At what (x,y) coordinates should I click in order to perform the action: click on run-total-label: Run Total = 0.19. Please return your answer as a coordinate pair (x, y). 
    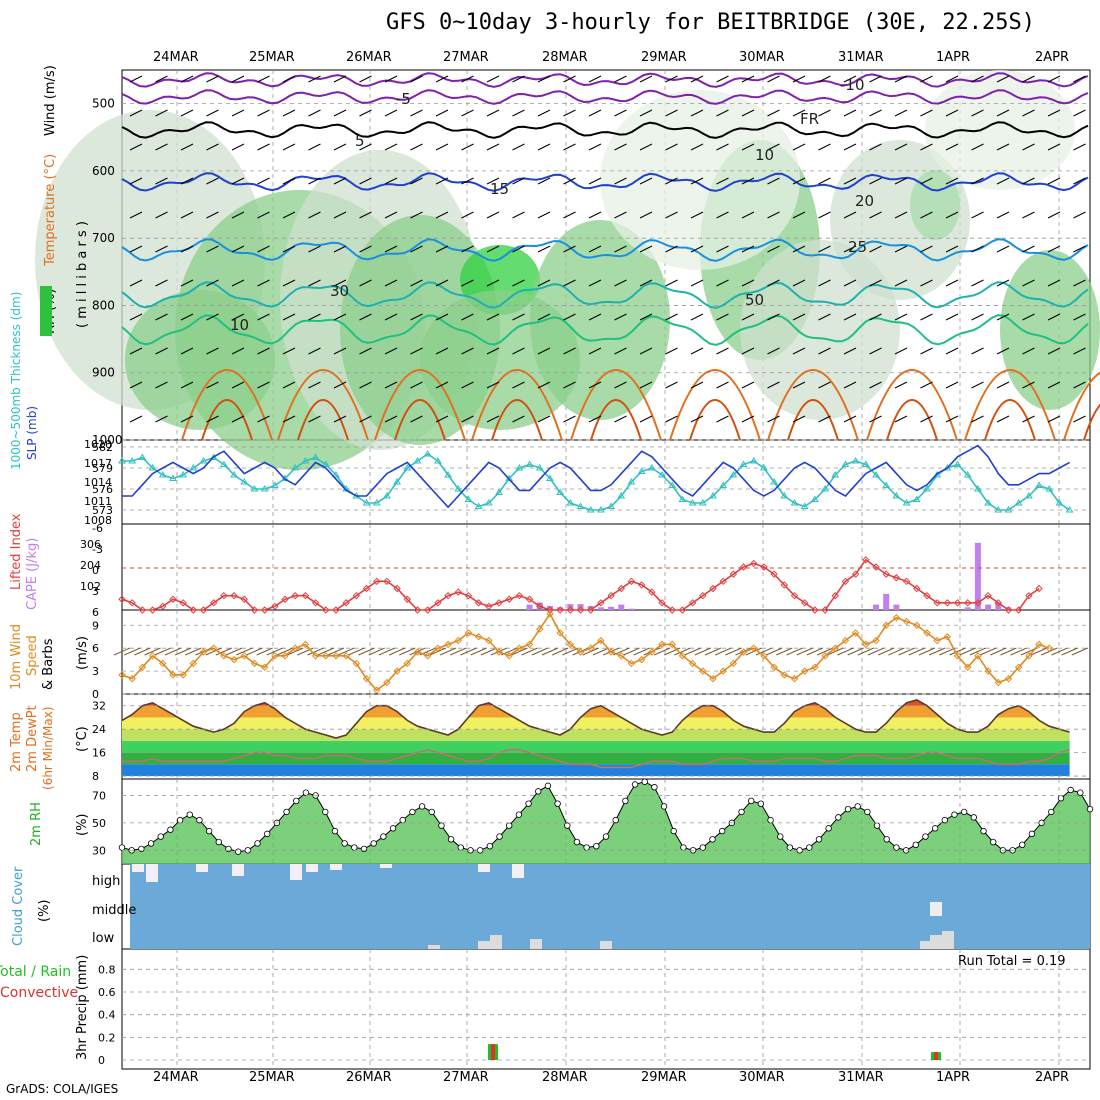
    Looking at the image, I should click on (1012, 961).